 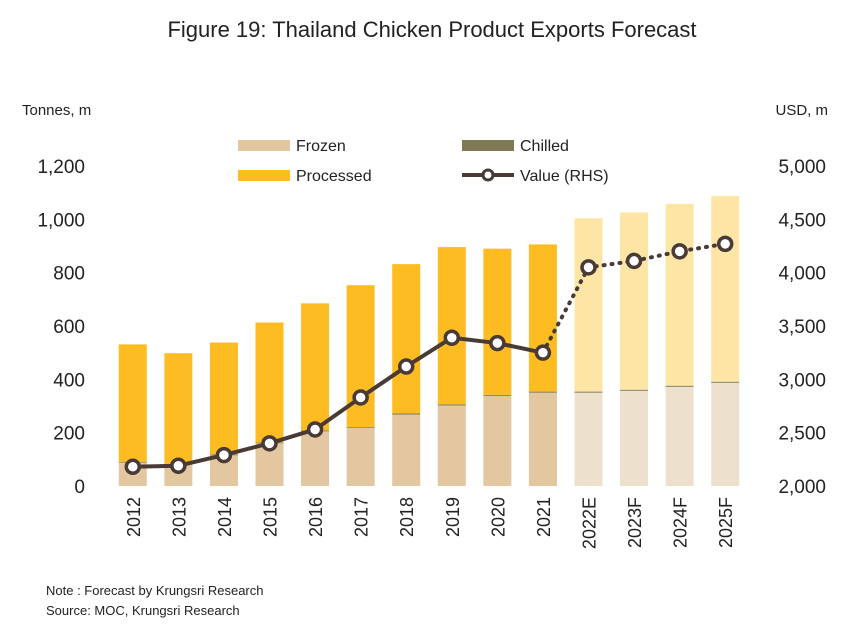 What do you see at coordinates (453, 517) in the screenshot?
I see `x-tick-label: 2019` at bounding box center [453, 517].